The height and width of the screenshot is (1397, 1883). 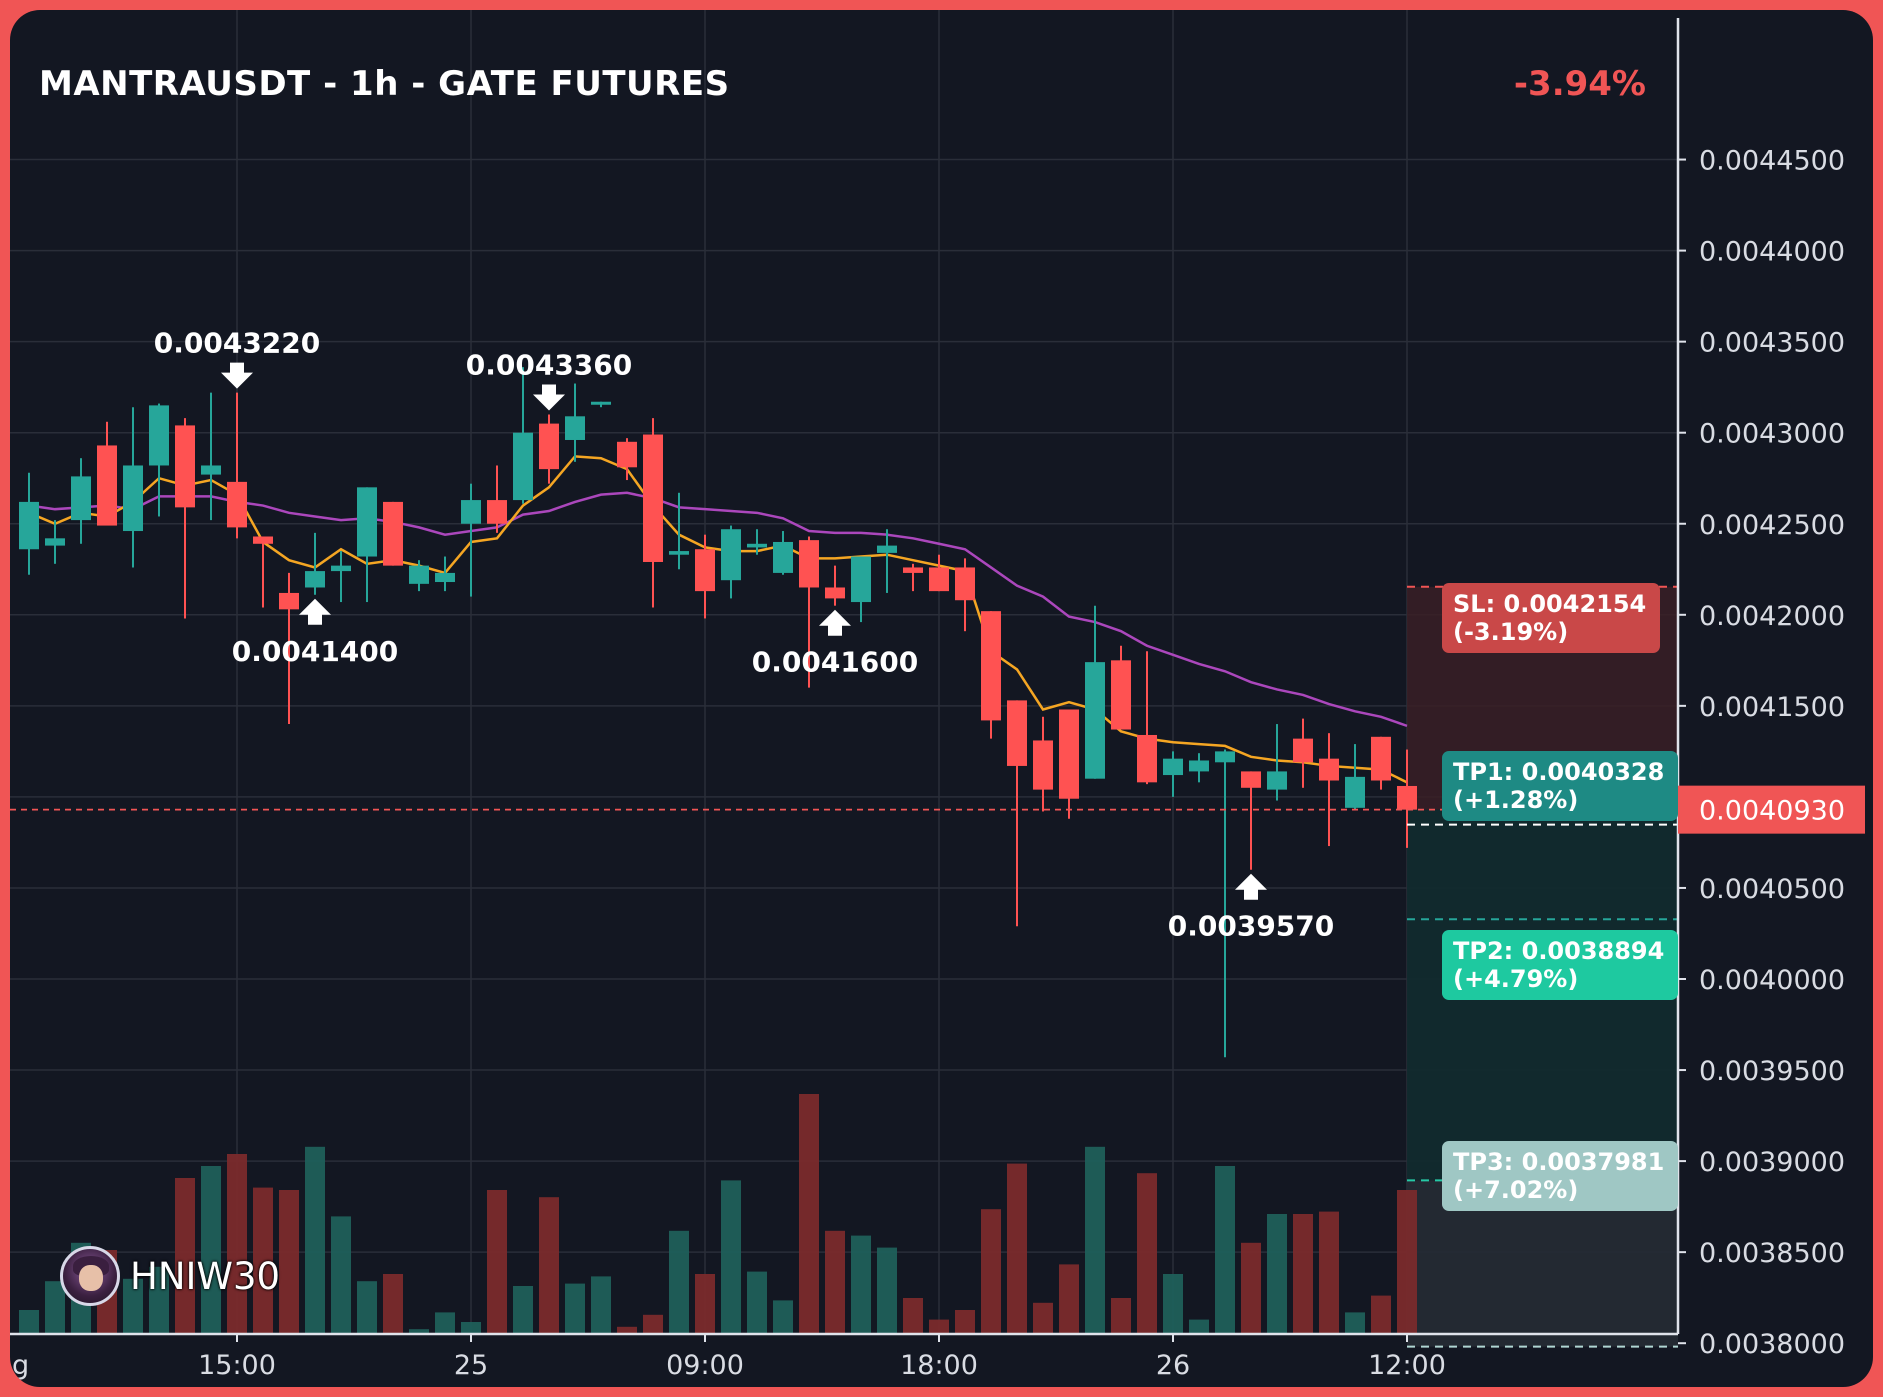 What do you see at coordinates (1558, 772) in the screenshot?
I see `tp1-label-price: TP1: 0.0040328` at bounding box center [1558, 772].